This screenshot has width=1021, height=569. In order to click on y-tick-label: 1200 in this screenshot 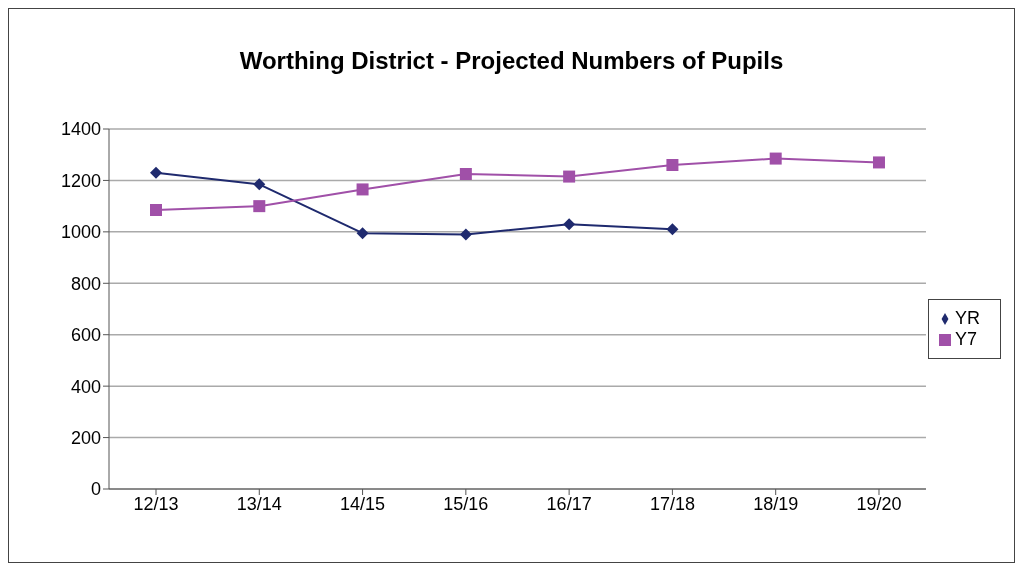, I will do `click(80, 180)`.